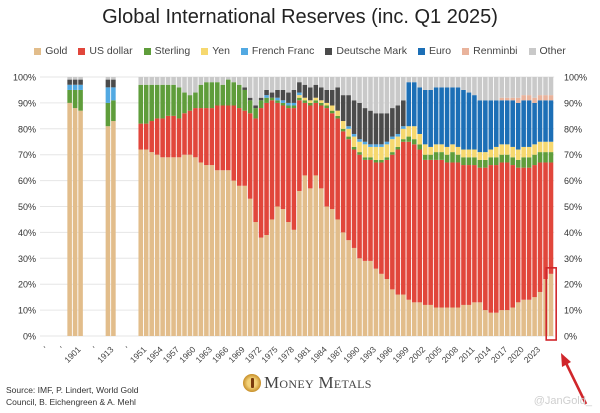 The image size is (600, 413). I want to click on x-tick-label: 2011, so click(467, 354).